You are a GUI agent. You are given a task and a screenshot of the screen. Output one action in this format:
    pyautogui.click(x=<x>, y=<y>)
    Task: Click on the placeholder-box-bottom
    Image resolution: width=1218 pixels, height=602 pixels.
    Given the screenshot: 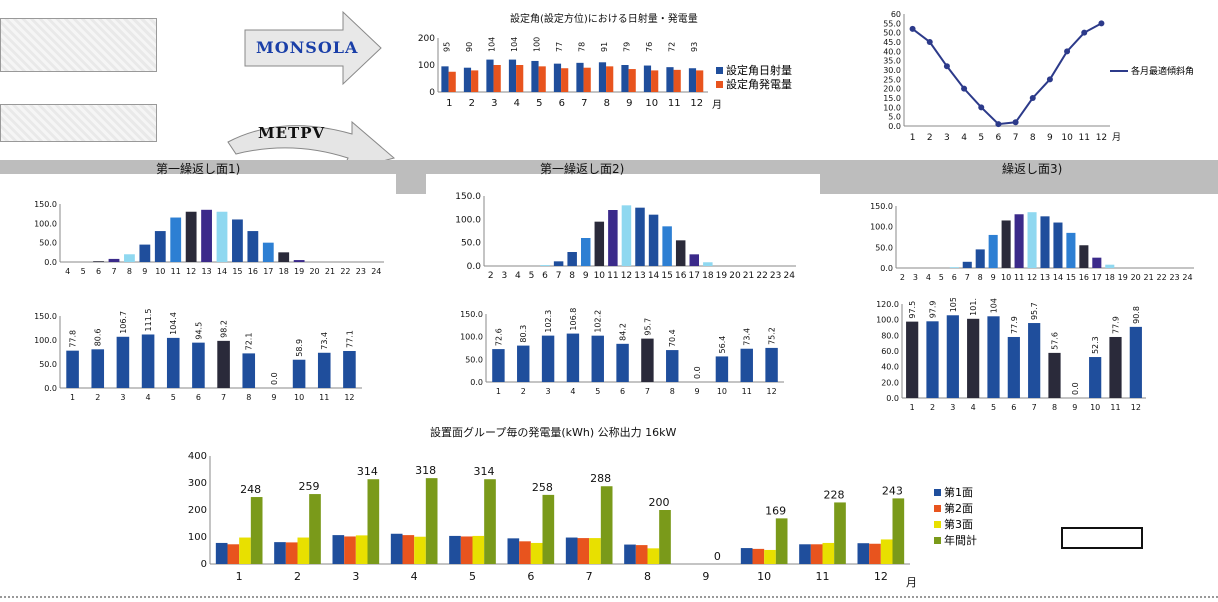 What is the action you would take?
    pyautogui.click(x=78, y=123)
    